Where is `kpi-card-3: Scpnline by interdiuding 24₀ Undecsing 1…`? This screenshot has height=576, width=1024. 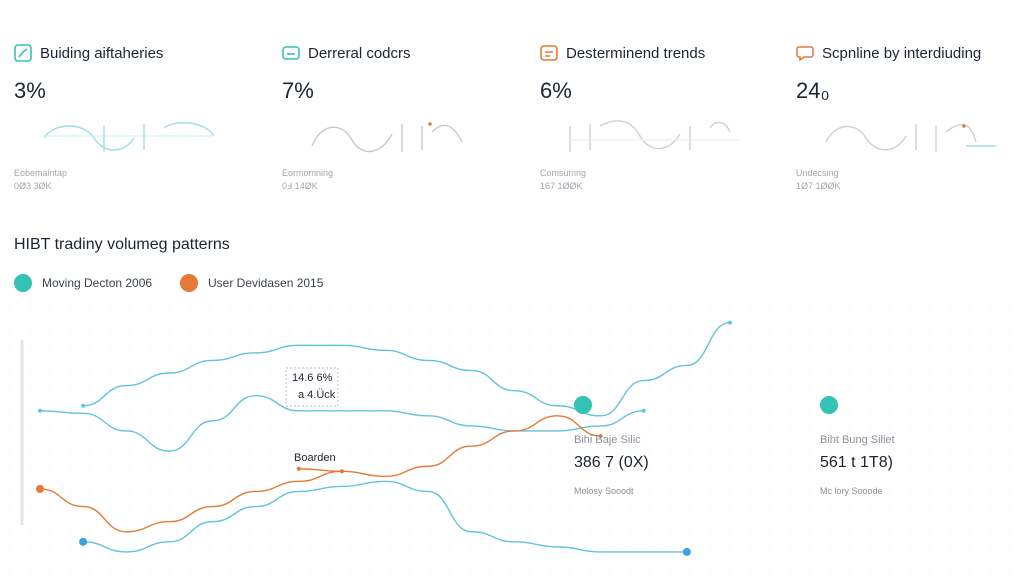
kpi-card-3: Scpnline by interdiuding 24₀ Undecsing 1… is located at coordinates (910, 120).